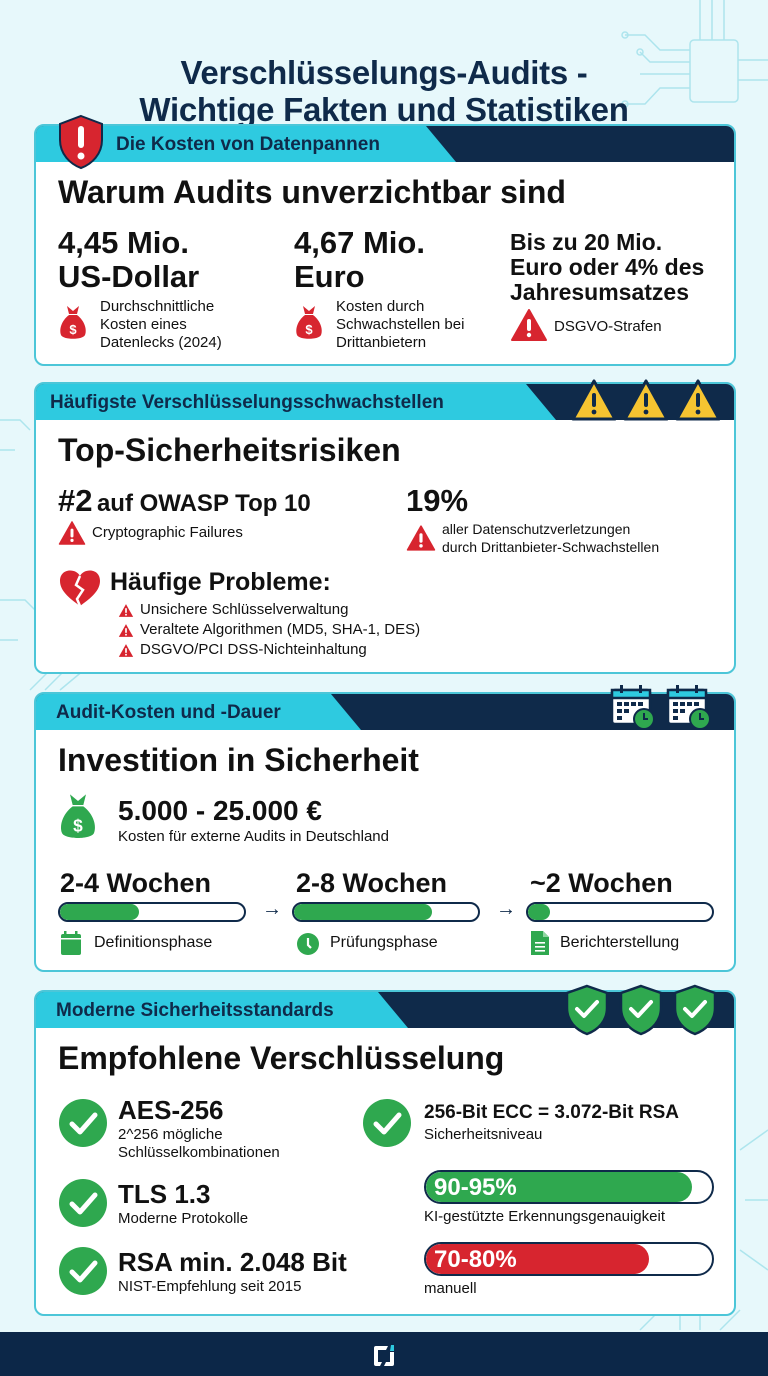  Describe the element at coordinates (551, 1112) in the screenshot. I see `ecc-title: 256-Bit ECC = 3.072-Bit RSA` at that location.